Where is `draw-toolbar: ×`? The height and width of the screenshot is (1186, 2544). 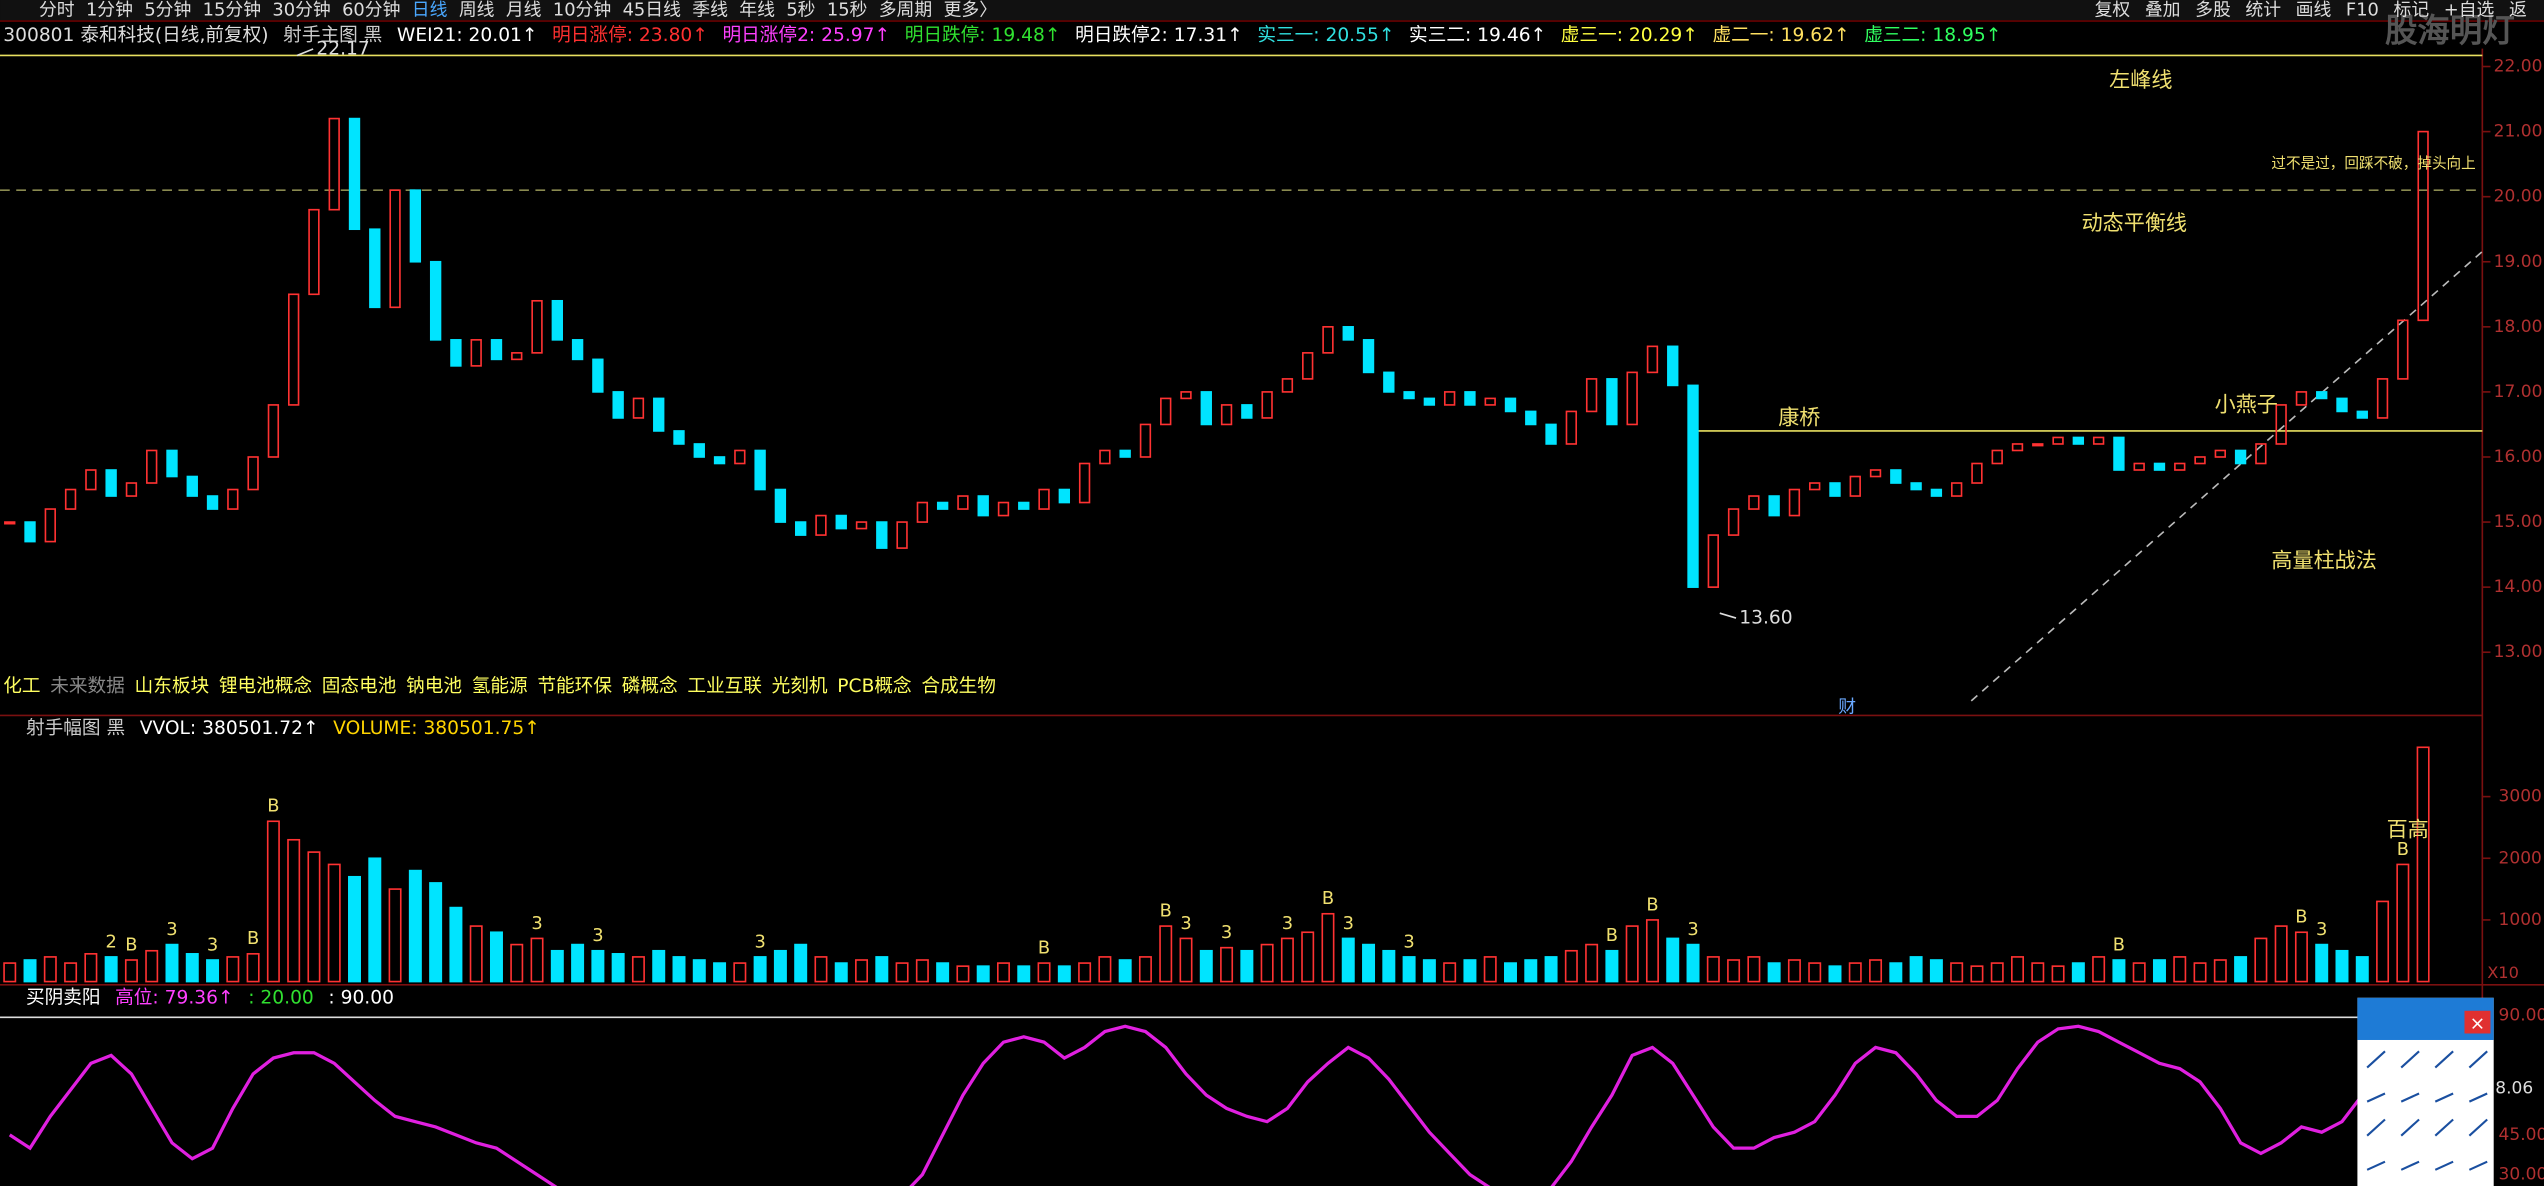
draw-toolbar: × is located at coordinates (2425, 1091).